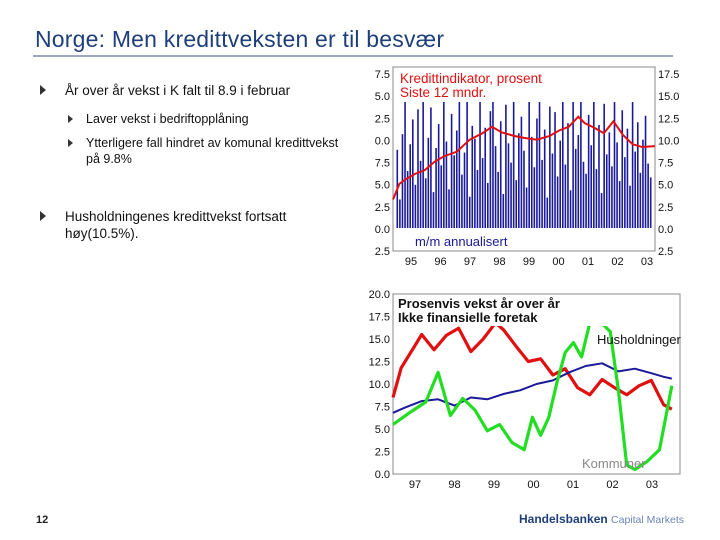 This screenshot has height=540, width=720. Describe the element at coordinates (668, 97) in the screenshot. I see `right-tick-label: 15.0` at that location.